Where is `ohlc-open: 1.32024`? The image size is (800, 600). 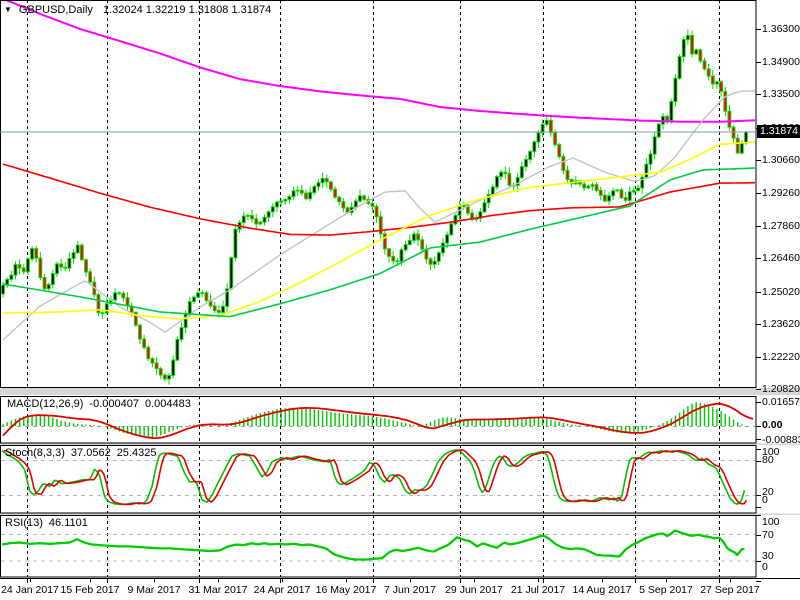
ohlc-open: 1.32024 is located at coordinates (122, 10).